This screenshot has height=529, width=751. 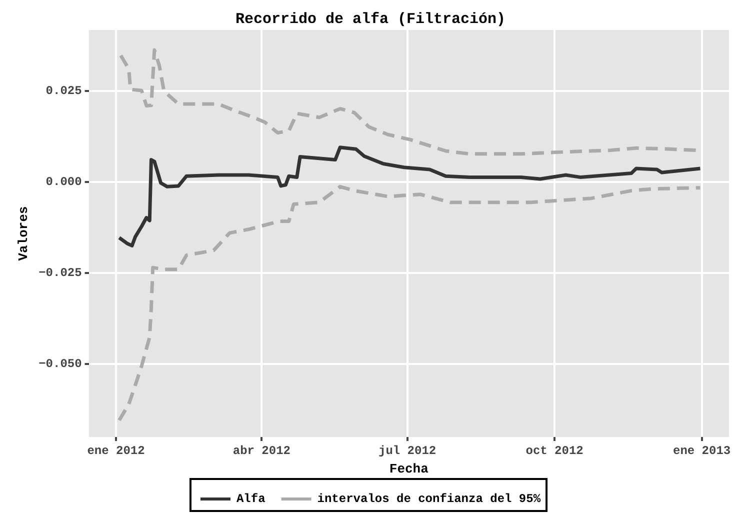 What do you see at coordinates (555, 451) in the screenshot?
I see `x-tick-label: oct 2012` at bounding box center [555, 451].